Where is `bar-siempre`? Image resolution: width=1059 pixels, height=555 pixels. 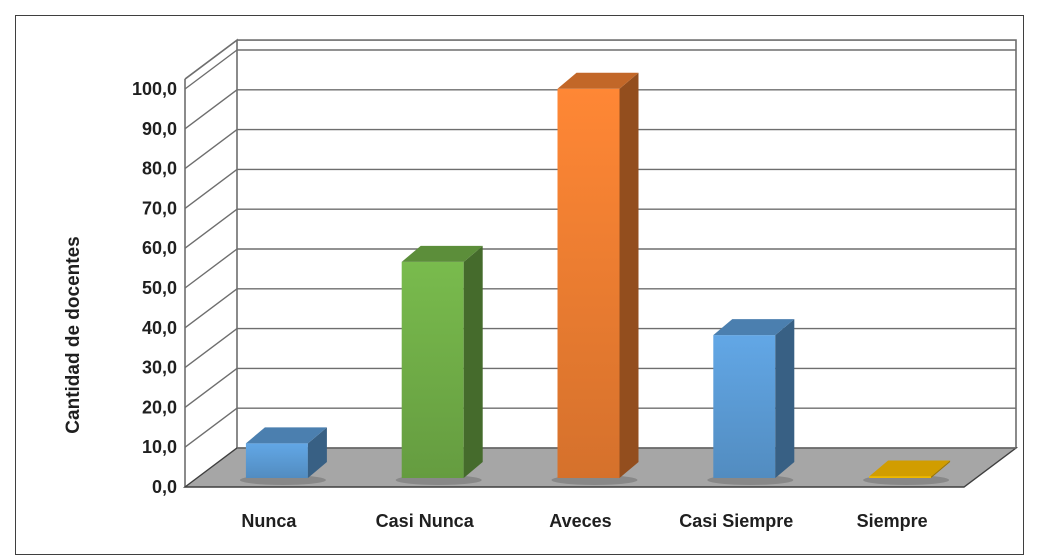 bar-siempre is located at coordinates (907, 472).